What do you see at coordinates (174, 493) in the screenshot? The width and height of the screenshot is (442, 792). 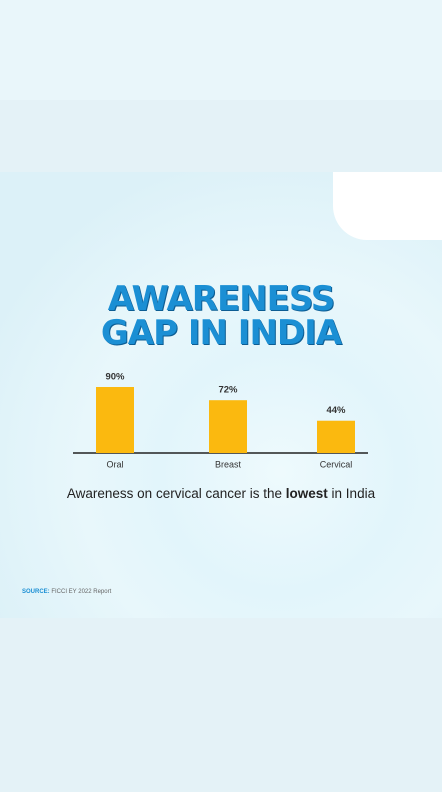 I see `caption-text: Awareness on cervical cancer is the` at bounding box center [174, 493].